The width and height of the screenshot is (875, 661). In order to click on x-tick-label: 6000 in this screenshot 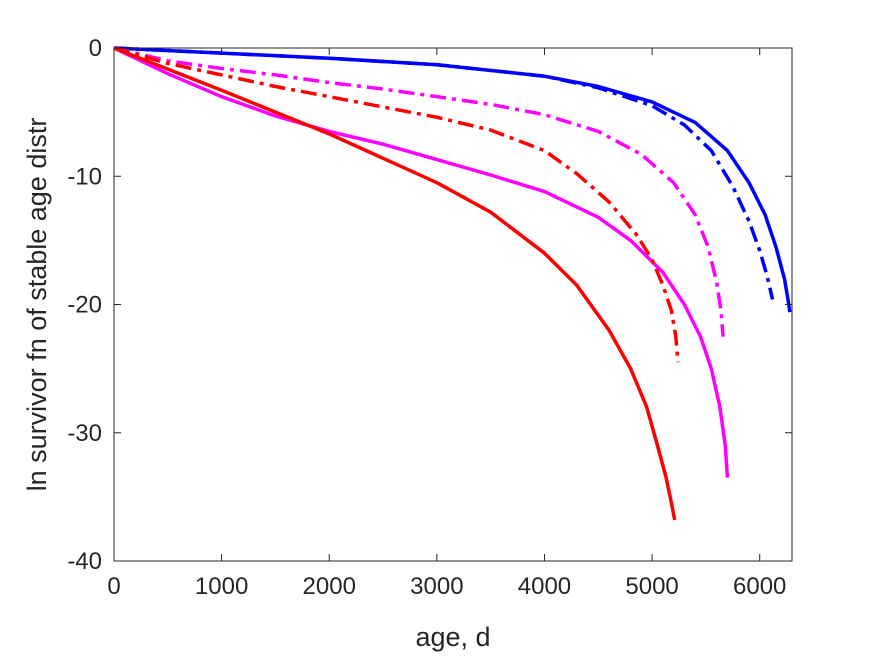, I will do `click(759, 586)`.